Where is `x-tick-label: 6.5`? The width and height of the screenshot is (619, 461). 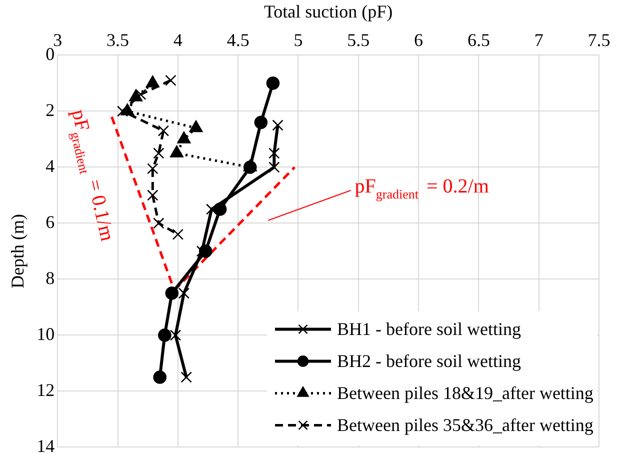
x-tick-label: 6.5 is located at coordinates (478, 40).